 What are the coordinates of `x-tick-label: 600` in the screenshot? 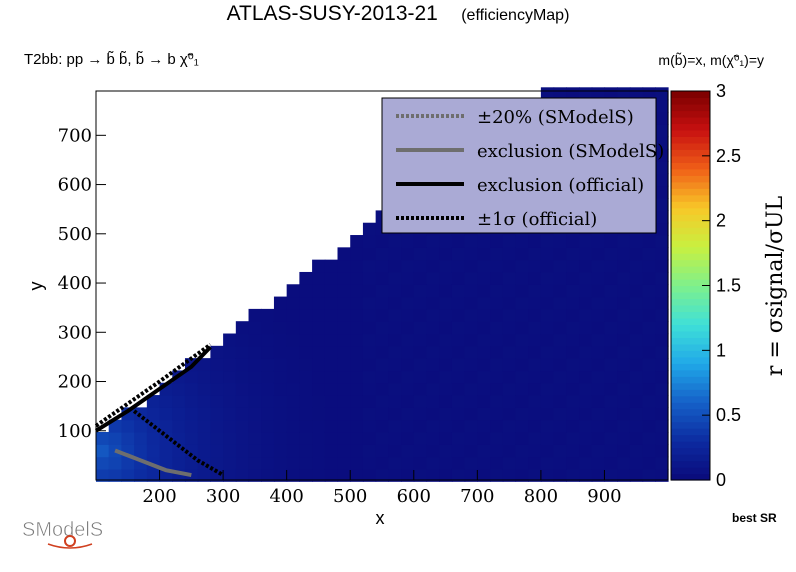 It's located at (414, 496).